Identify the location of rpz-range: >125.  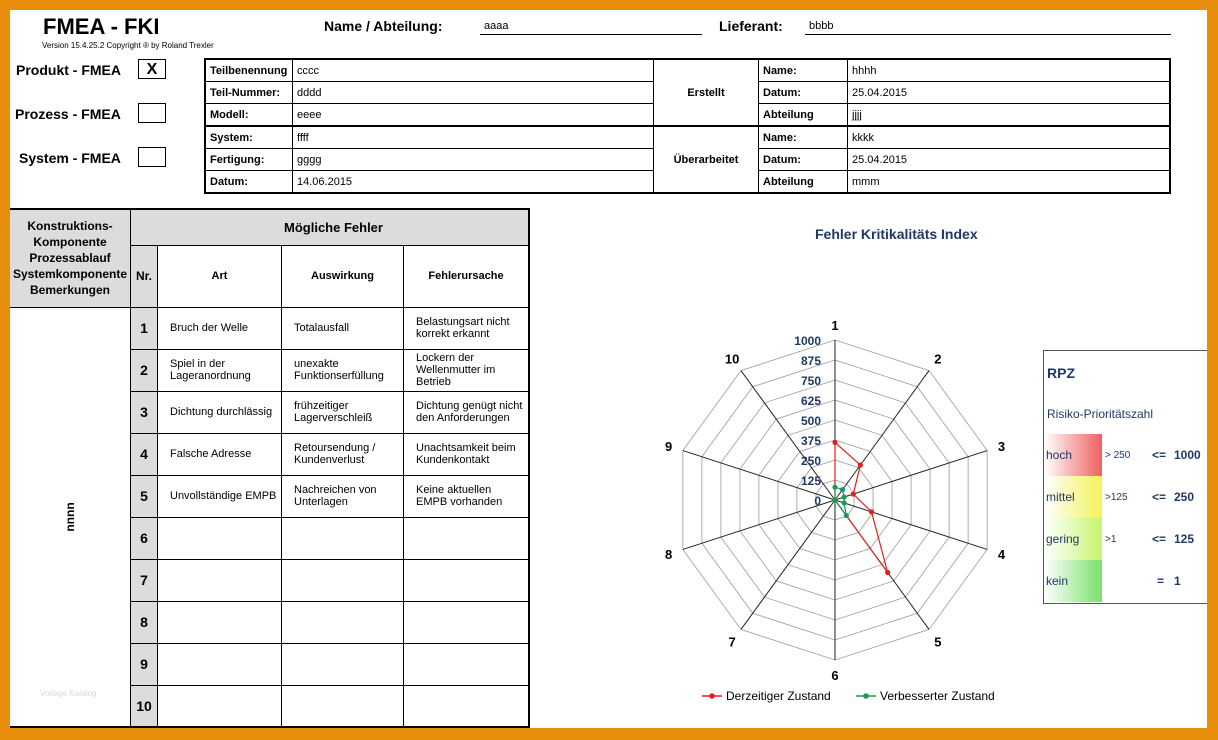
(1116, 497).